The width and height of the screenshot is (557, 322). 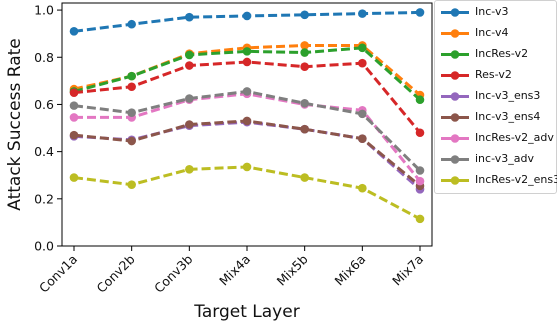 What do you see at coordinates (173, 273) in the screenshot?
I see `x-tick-label: Conv3b` at bounding box center [173, 273].